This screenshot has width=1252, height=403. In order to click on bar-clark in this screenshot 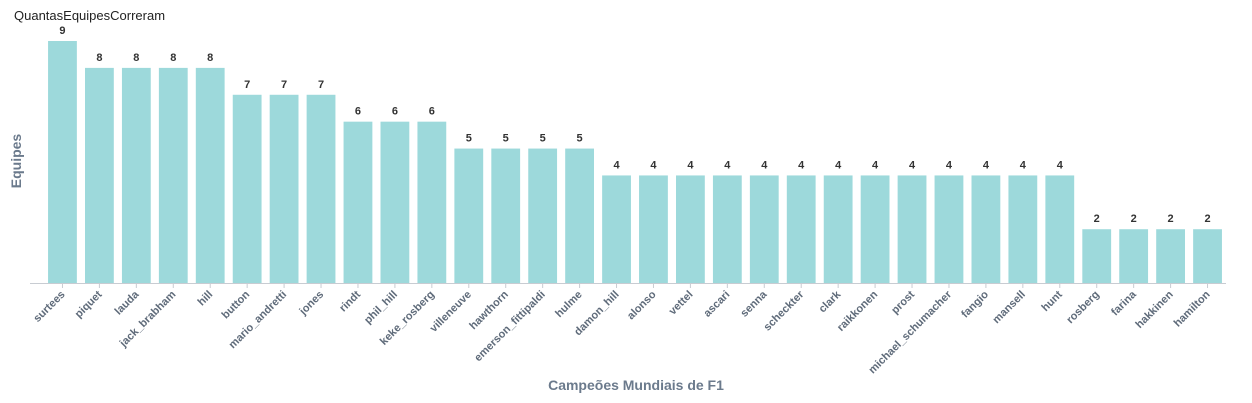, I will do `click(838, 229)`.